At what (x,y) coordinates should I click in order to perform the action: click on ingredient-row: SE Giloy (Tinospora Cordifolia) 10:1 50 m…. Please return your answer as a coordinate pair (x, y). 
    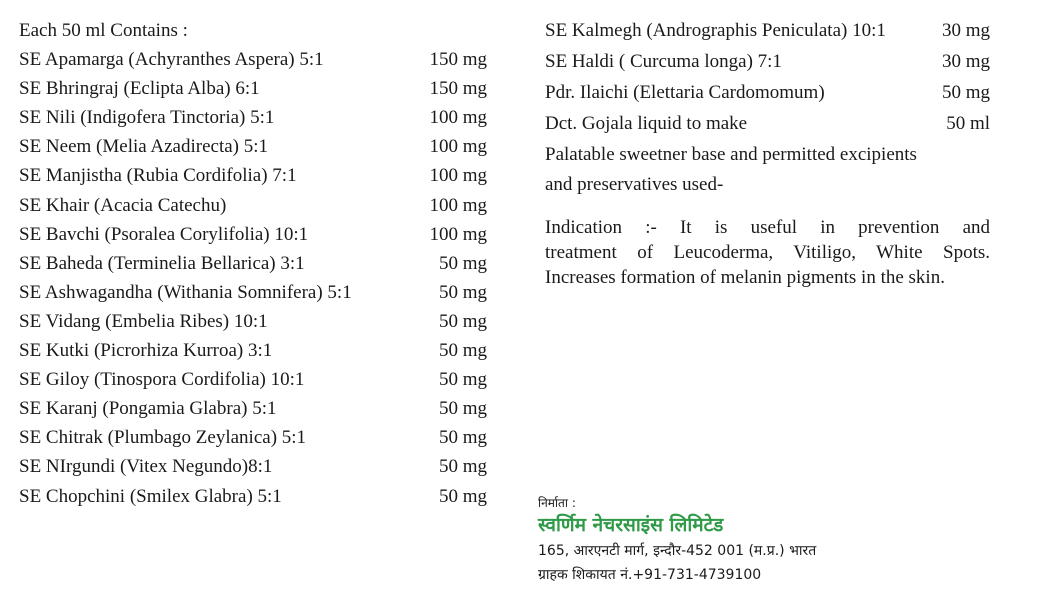
    Looking at the image, I should click on (254, 380).